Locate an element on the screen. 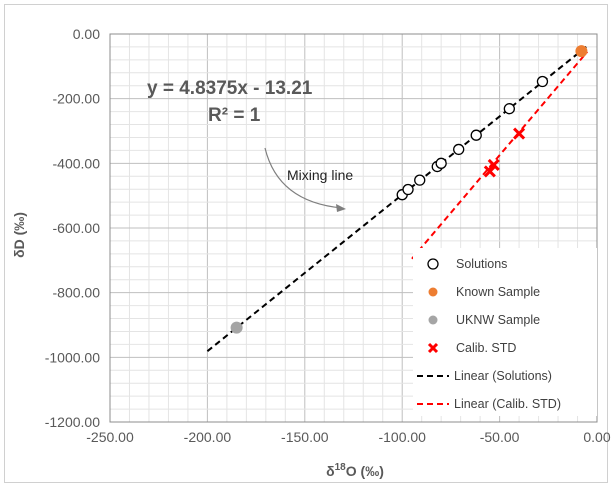 This screenshot has width=612, height=487. legend-label: Linear (Solutions) is located at coordinates (503, 376).